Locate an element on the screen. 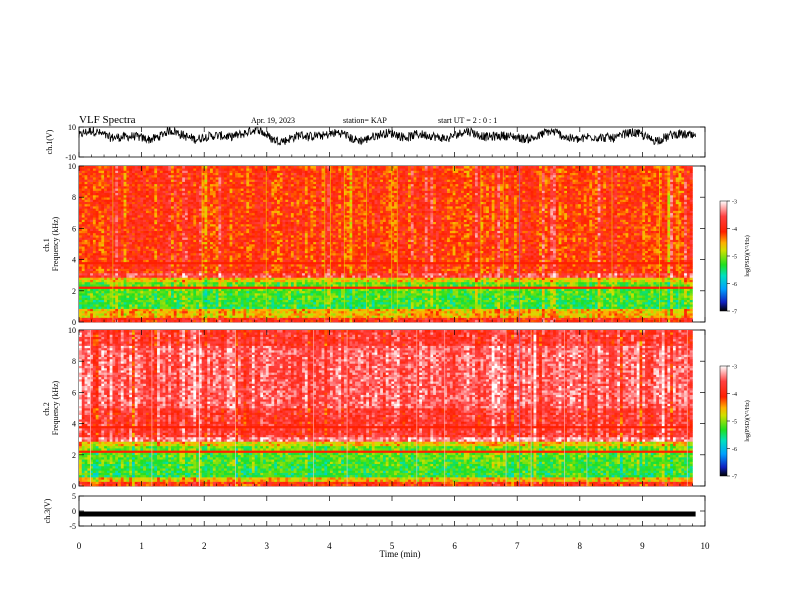 Image resolution: width=792 pixels, height=612 pixels. ch2-spectrogram-ylabel-line2: Frequency (kHz) is located at coordinates (55, 407).